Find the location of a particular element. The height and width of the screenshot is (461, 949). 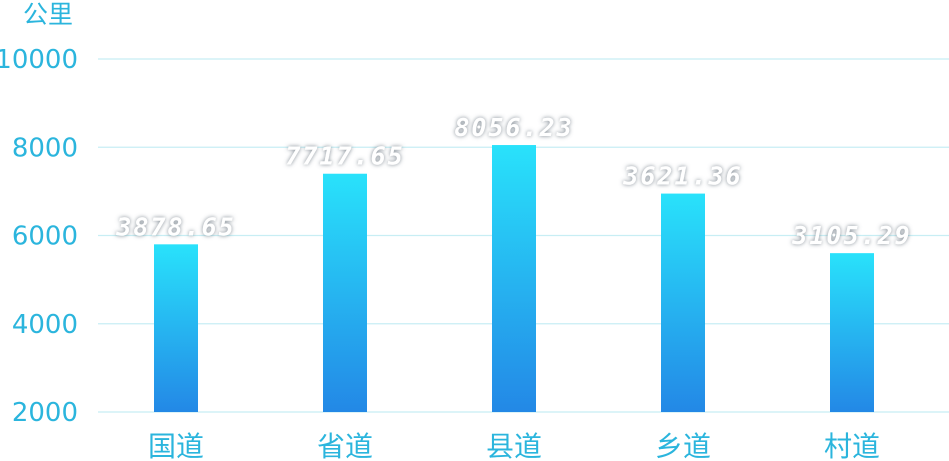

x-tick-label: 县道 is located at coordinates (514, 445).